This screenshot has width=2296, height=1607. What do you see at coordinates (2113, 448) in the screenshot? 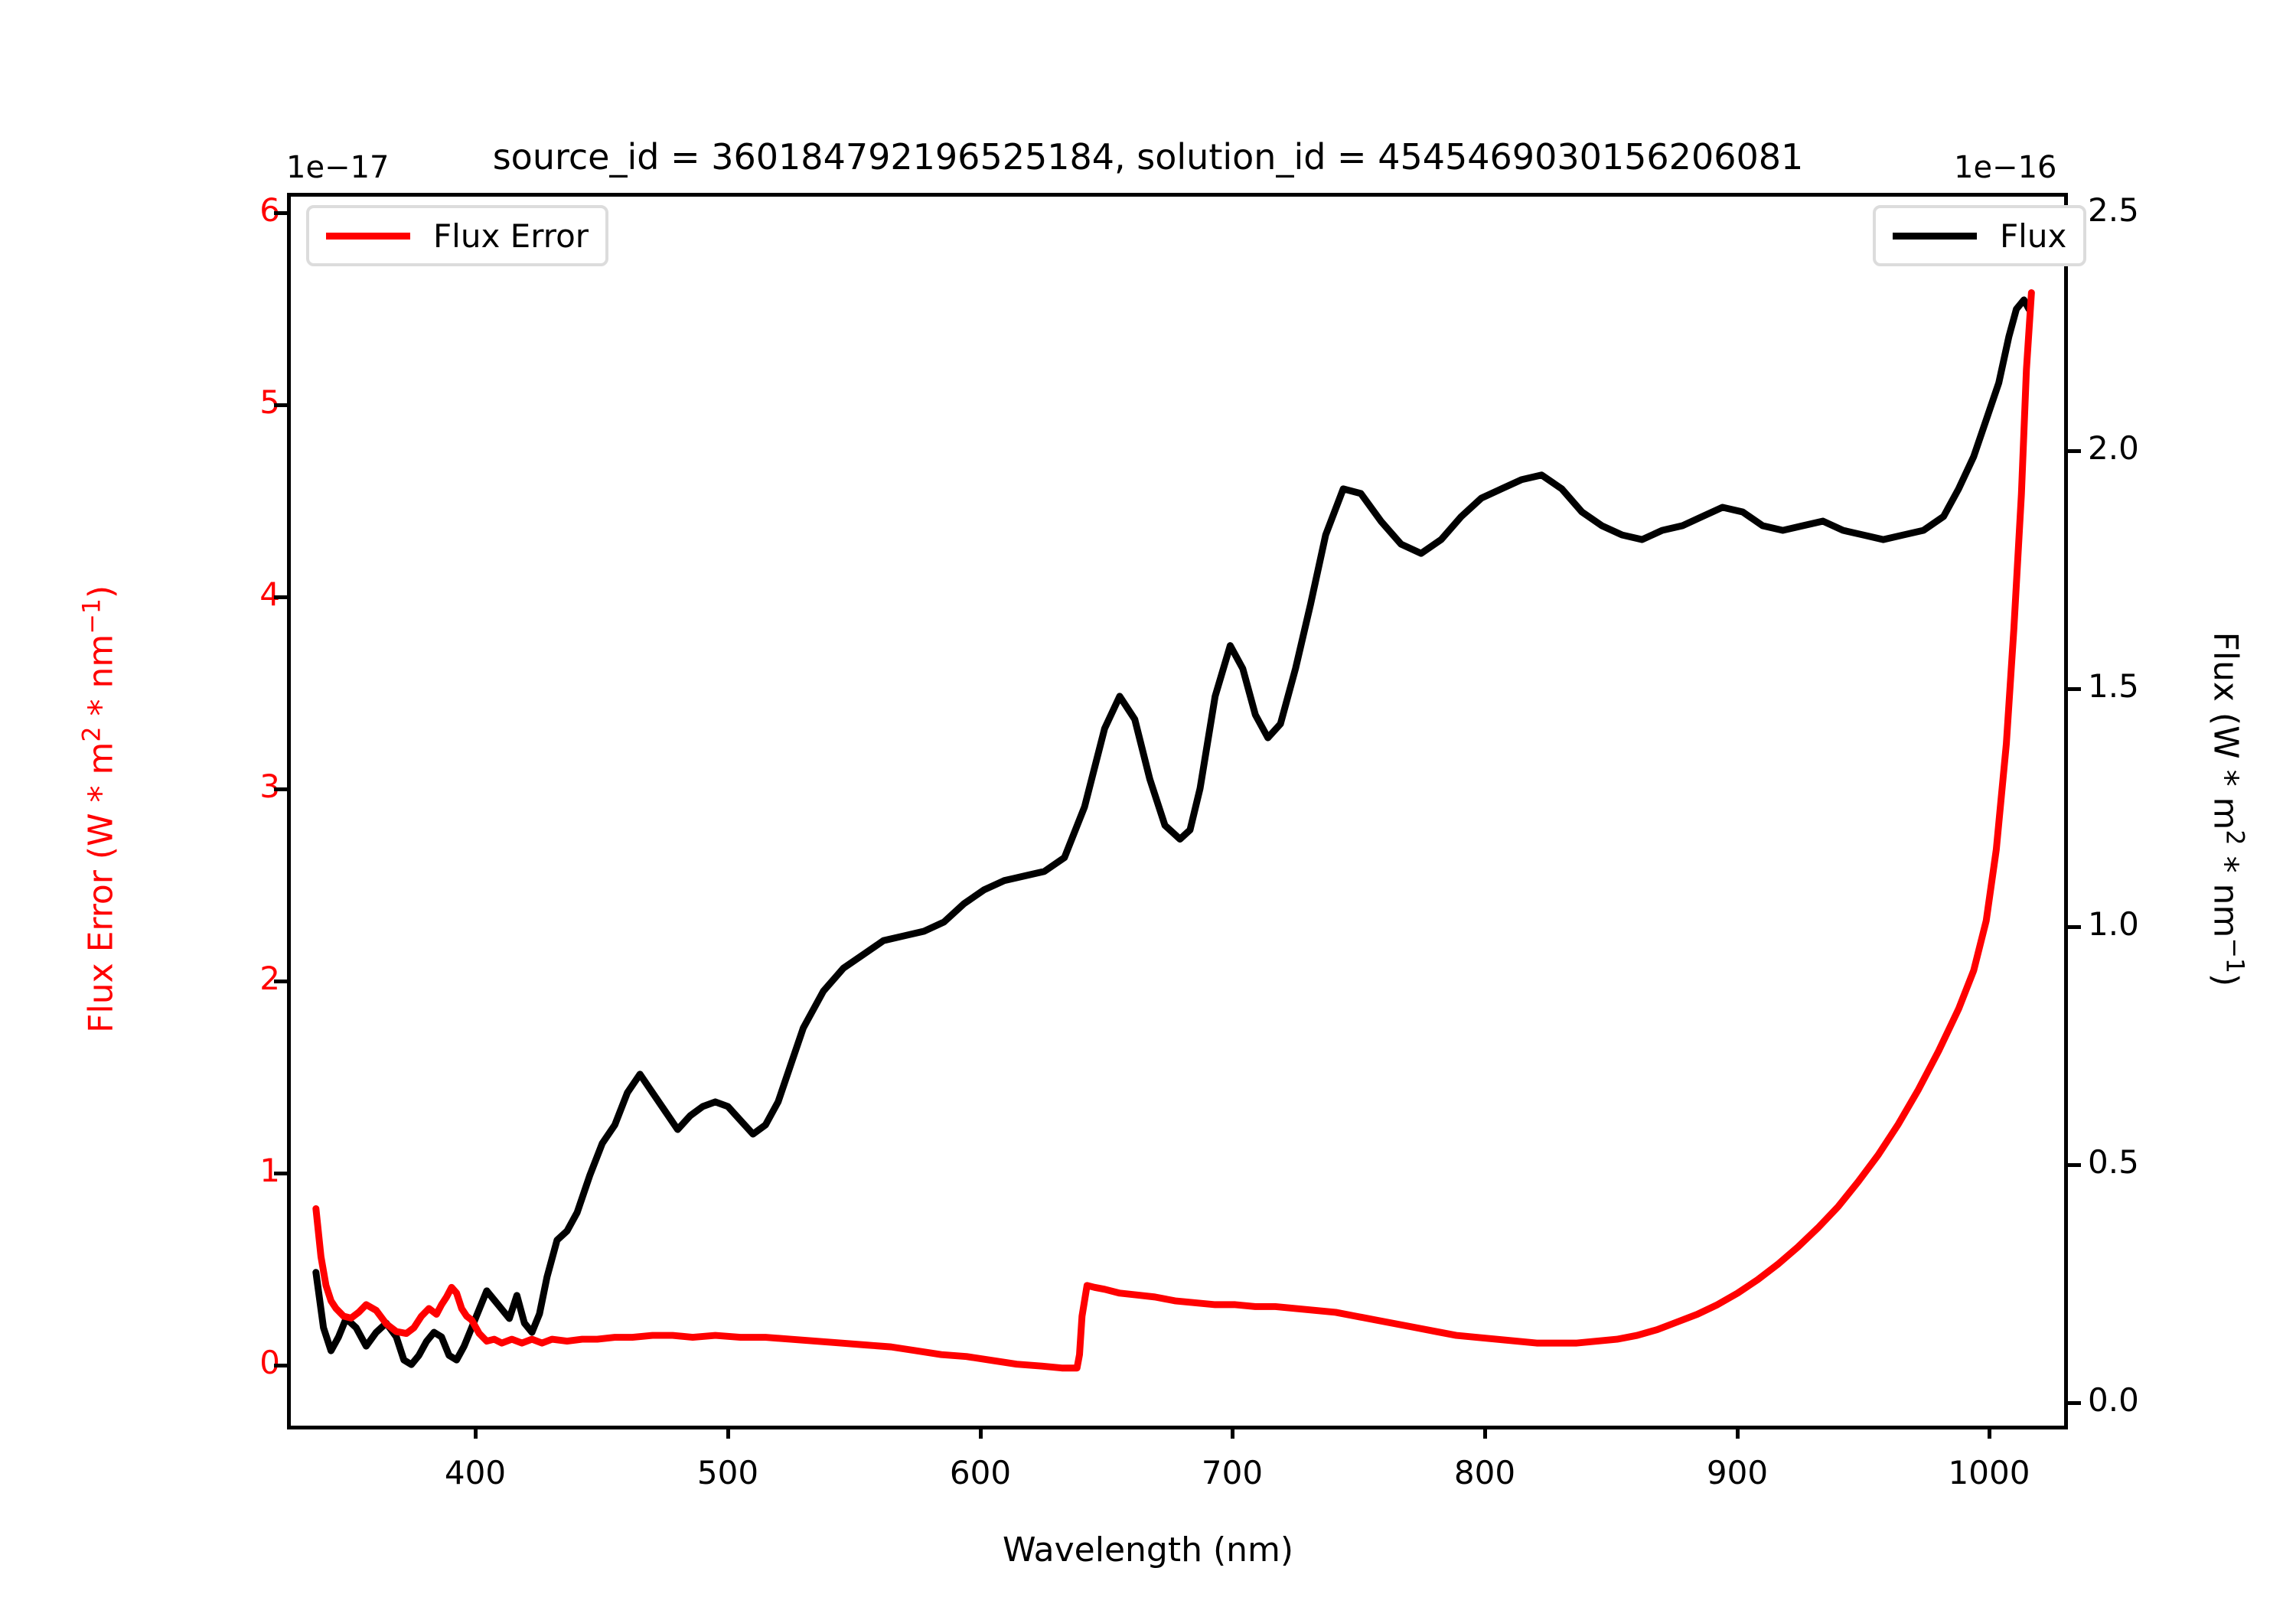
I see `right-tick-2-0: 2.0` at bounding box center [2113, 448].